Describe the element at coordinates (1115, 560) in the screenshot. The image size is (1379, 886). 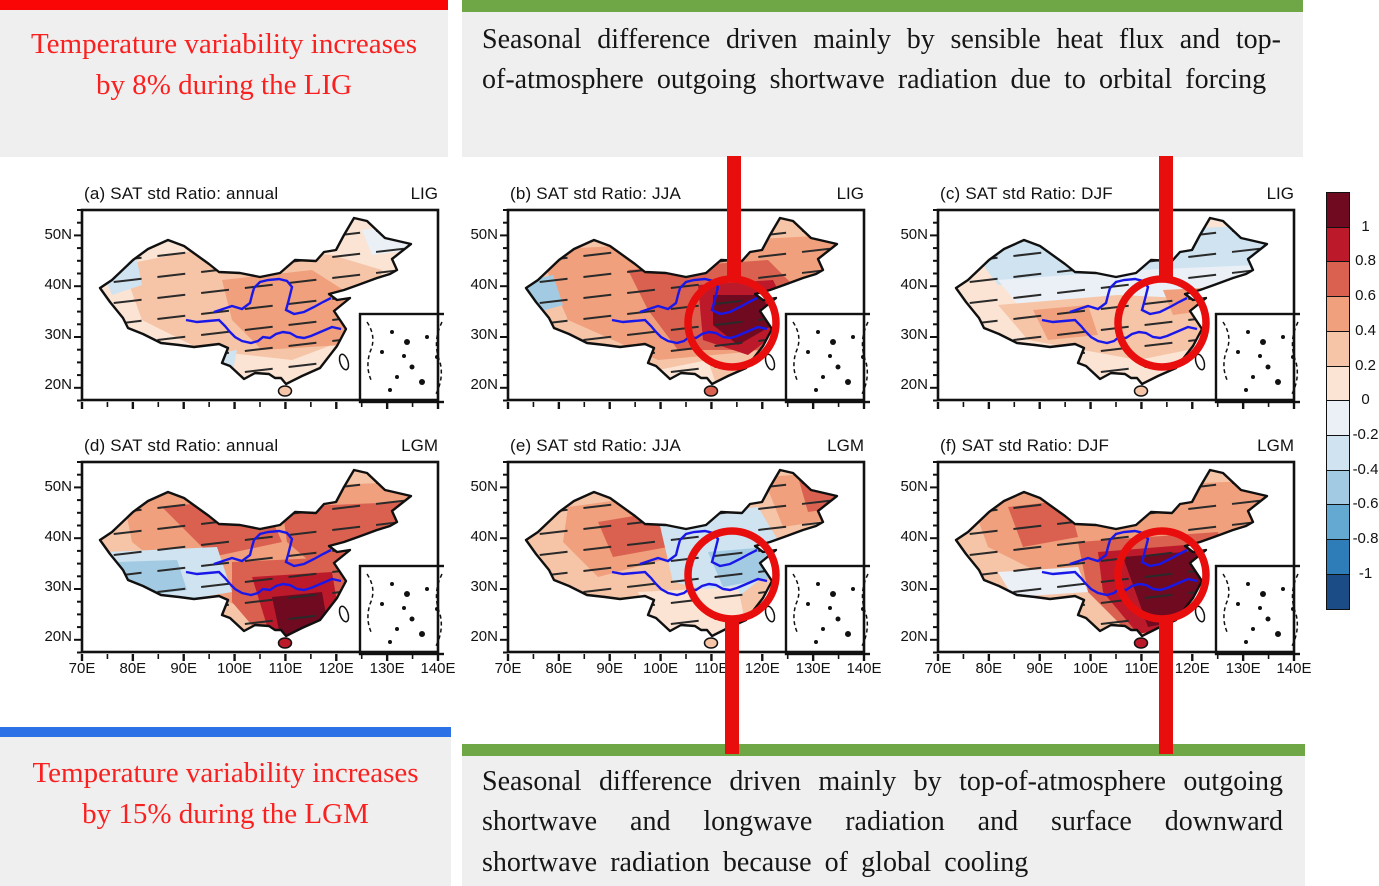
I see `china-map-f` at that location.